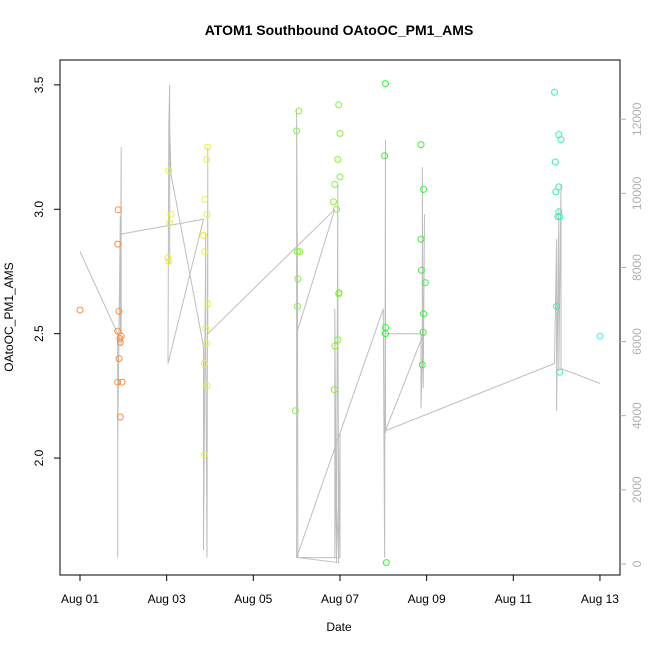  Describe the element at coordinates (513, 599) in the screenshot. I see `x-tick-label: Aug 11` at that location.